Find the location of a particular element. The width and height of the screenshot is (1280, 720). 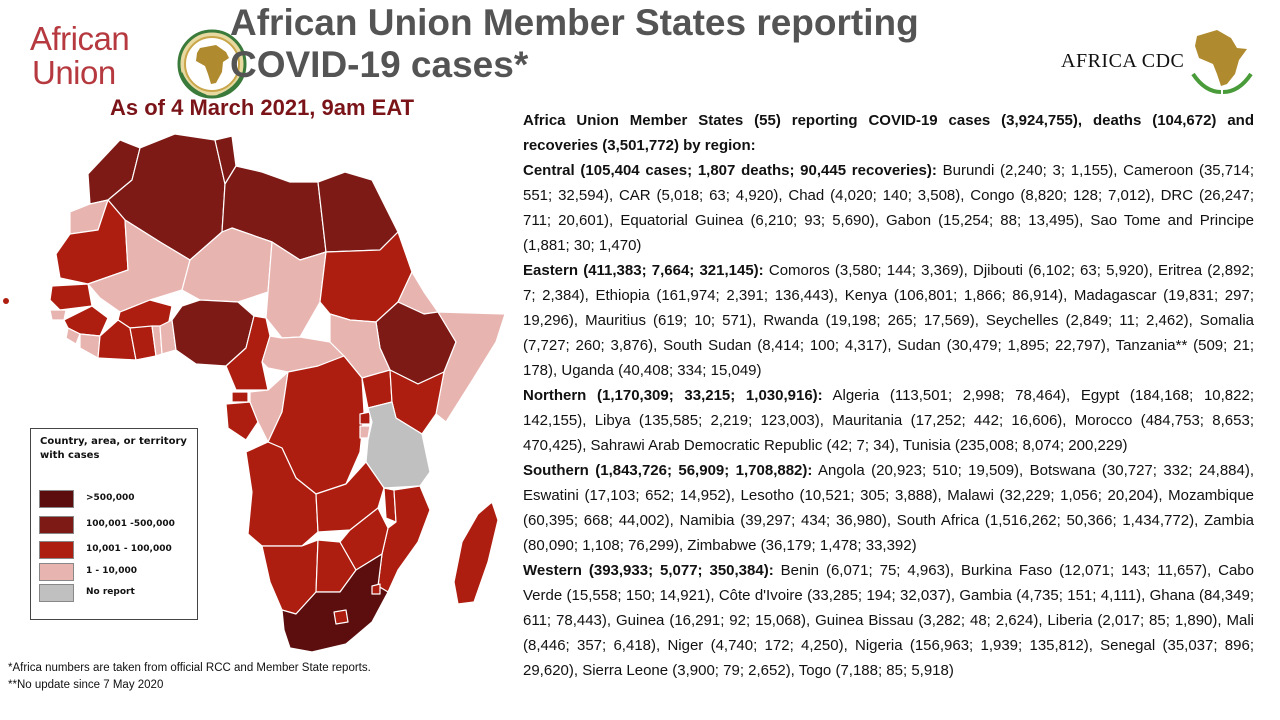

legend-label: 10,001 - 100,000 is located at coordinates (129, 549).